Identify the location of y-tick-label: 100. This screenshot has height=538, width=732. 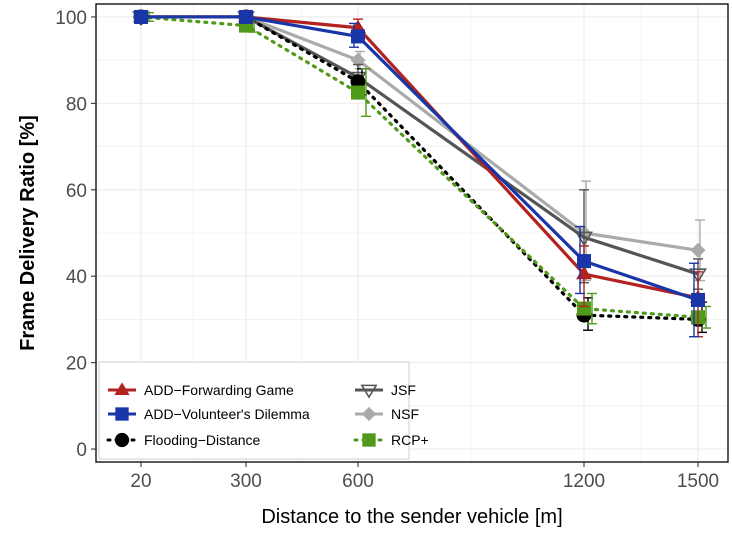
(71, 18).